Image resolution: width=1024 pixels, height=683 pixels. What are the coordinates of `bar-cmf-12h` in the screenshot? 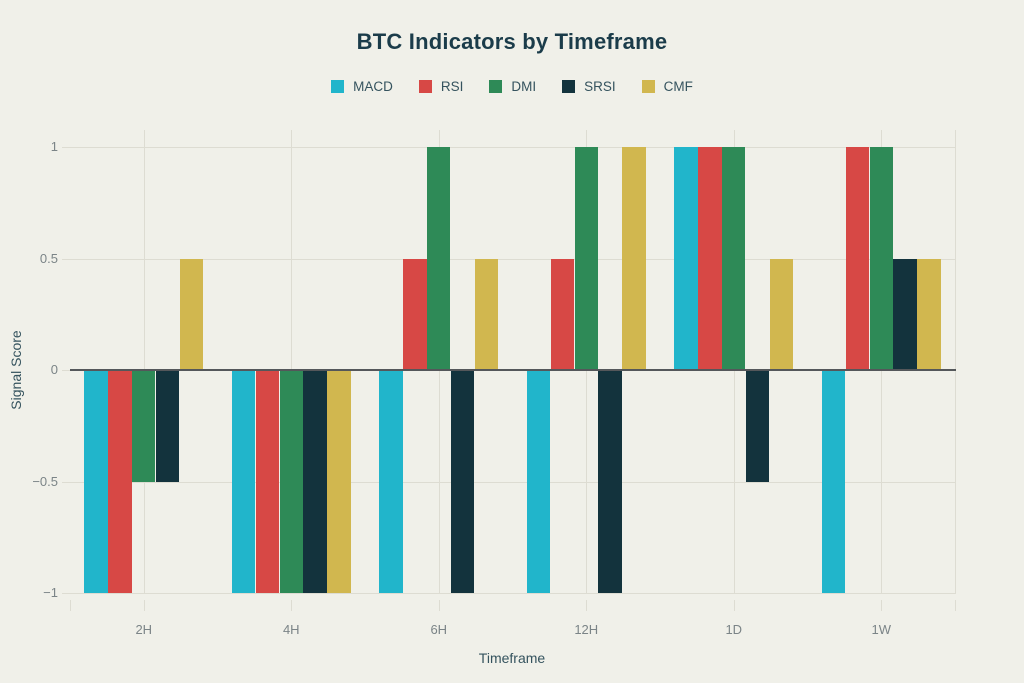 It's located at (634, 258).